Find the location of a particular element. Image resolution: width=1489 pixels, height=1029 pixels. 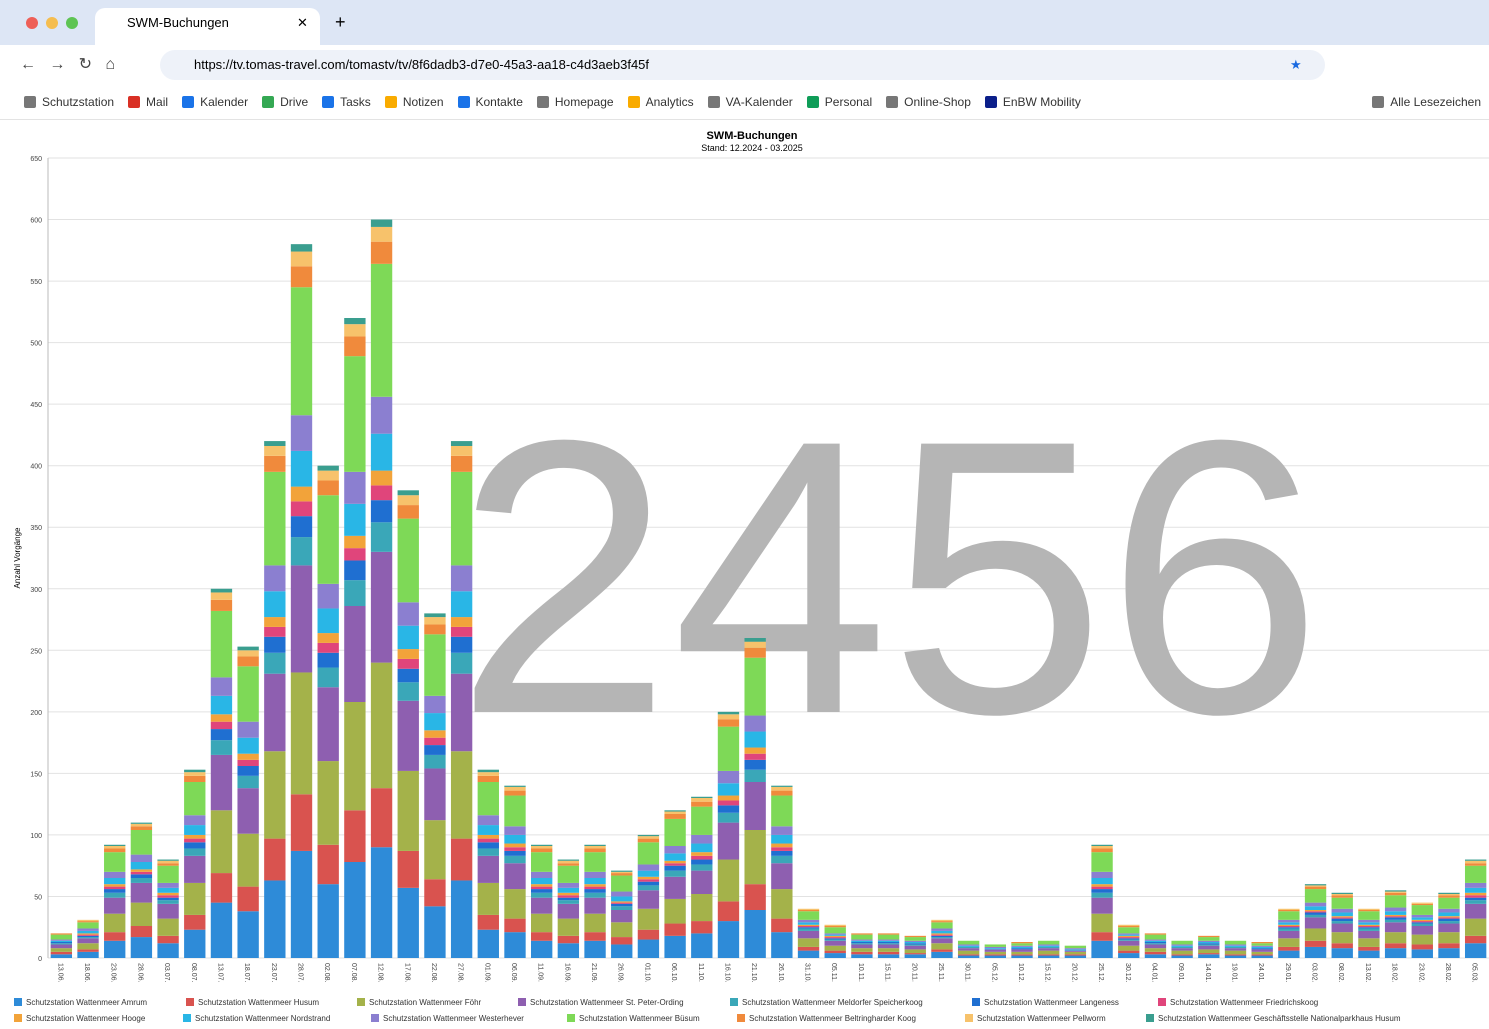

y-tick-label: 250 is located at coordinates (36, 651).